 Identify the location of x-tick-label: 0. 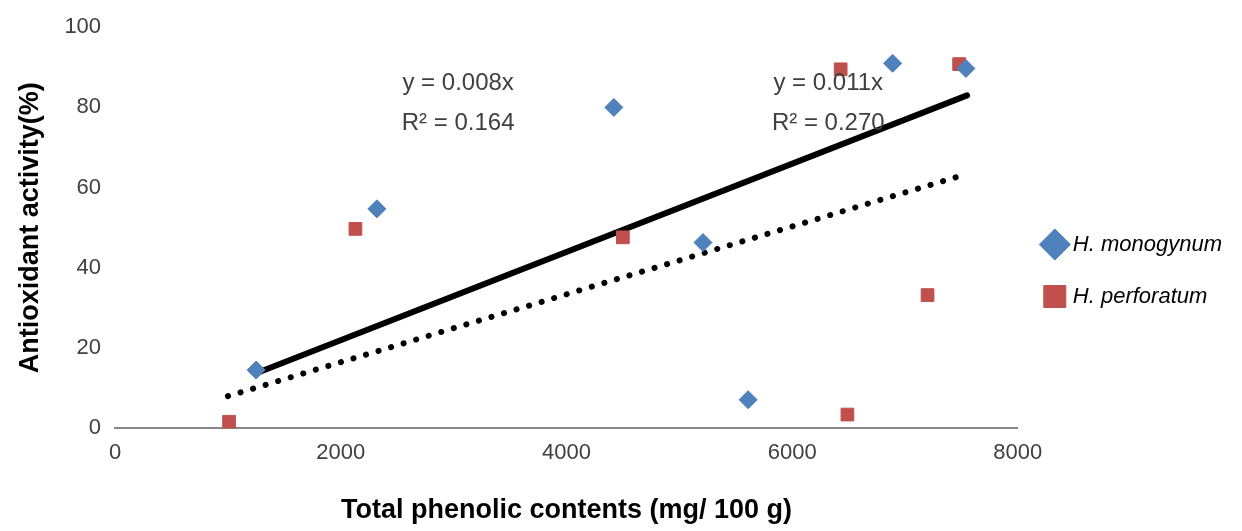
(115, 452).